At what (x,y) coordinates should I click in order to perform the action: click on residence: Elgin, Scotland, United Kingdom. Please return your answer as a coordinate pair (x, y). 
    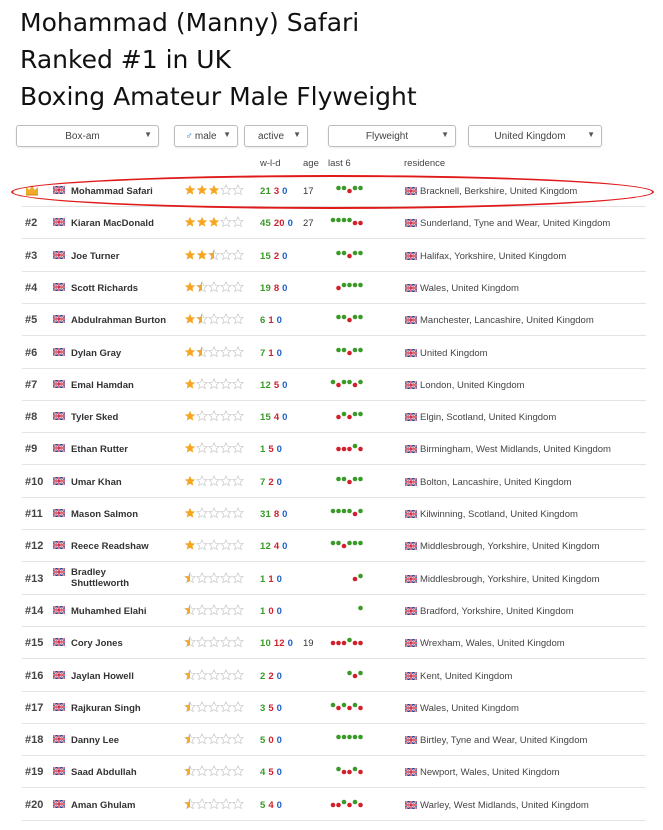
    Looking at the image, I should click on (480, 418).